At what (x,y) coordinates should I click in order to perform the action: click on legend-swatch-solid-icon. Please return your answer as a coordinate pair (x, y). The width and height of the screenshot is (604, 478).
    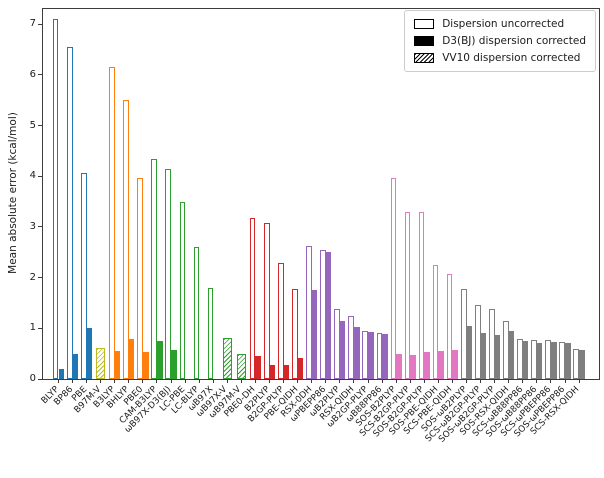
    Looking at the image, I should click on (424, 41).